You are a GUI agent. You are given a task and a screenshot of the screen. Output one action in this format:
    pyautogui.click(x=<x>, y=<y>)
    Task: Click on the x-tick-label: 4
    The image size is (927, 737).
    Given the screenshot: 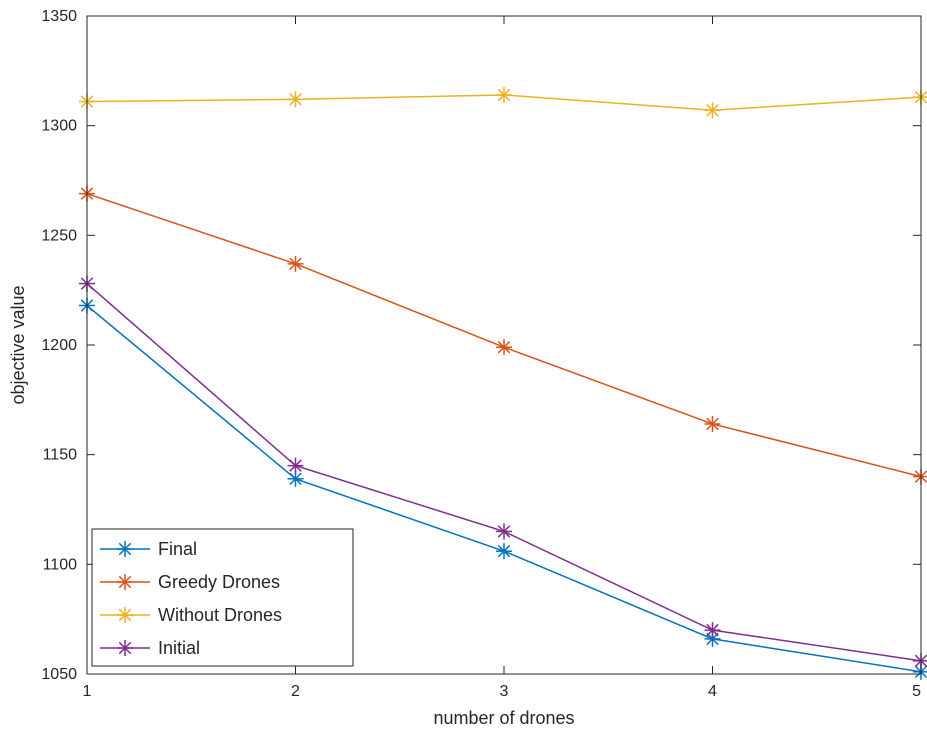 What is the action you would take?
    pyautogui.click(x=712, y=691)
    